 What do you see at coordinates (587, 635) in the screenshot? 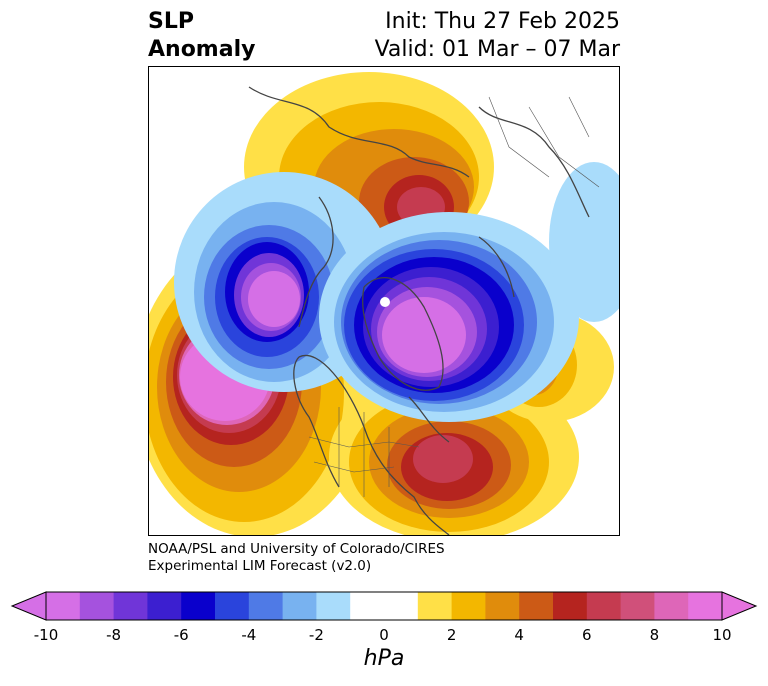
I see `colorbar-tick-label: 6` at bounding box center [587, 635].